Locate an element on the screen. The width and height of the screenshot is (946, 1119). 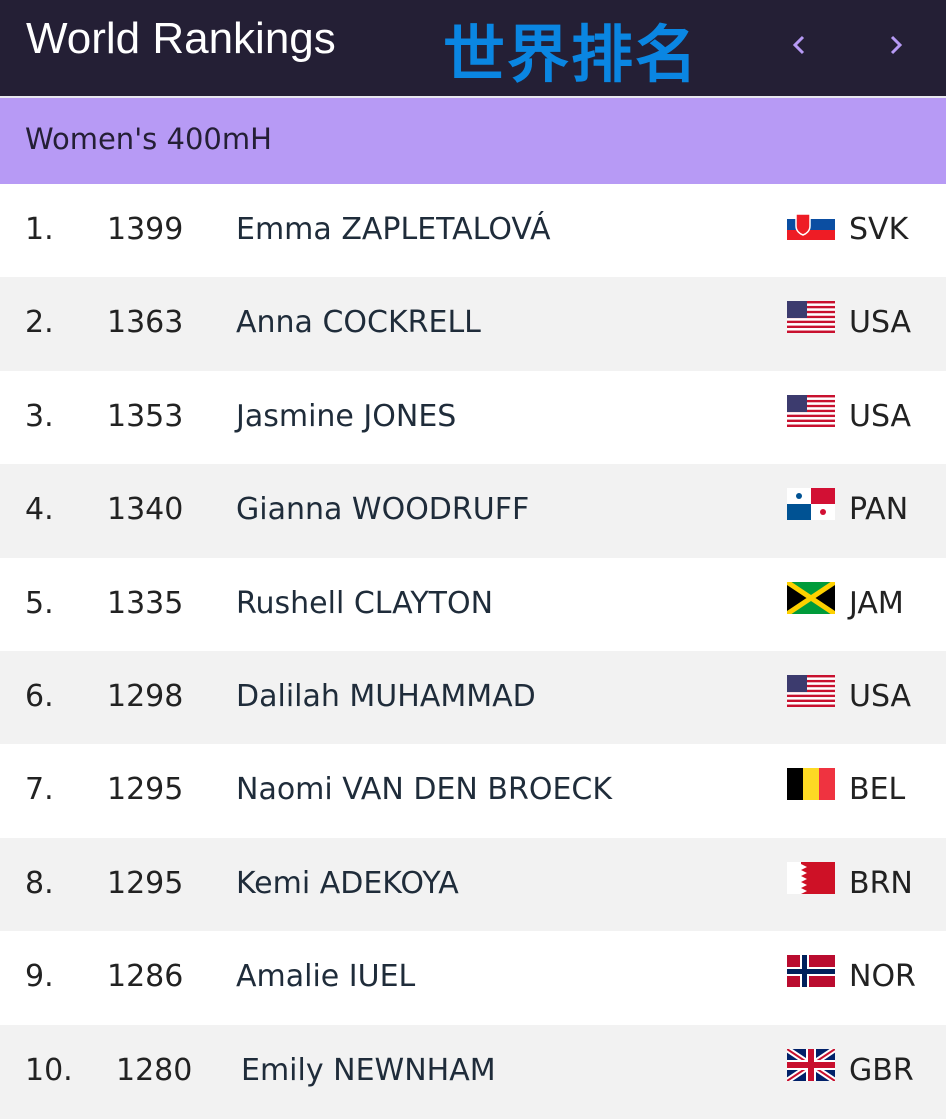
name: Amalie IUEL is located at coordinates (326, 977).